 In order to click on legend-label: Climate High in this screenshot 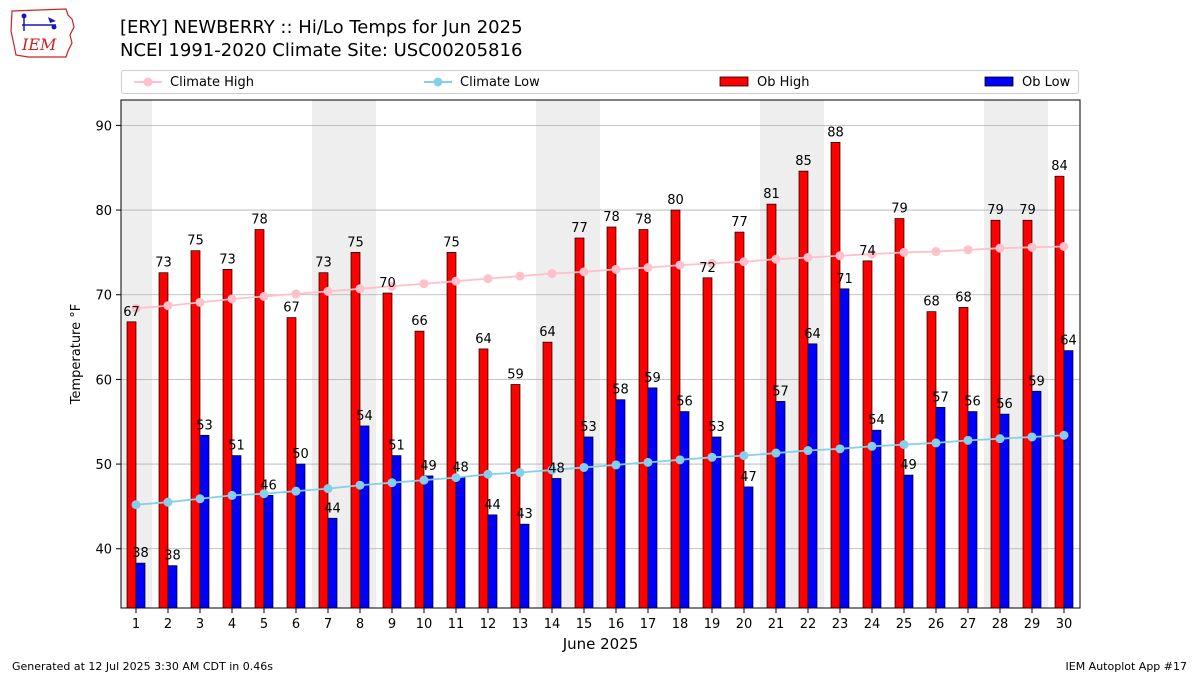, I will do `click(212, 82)`.